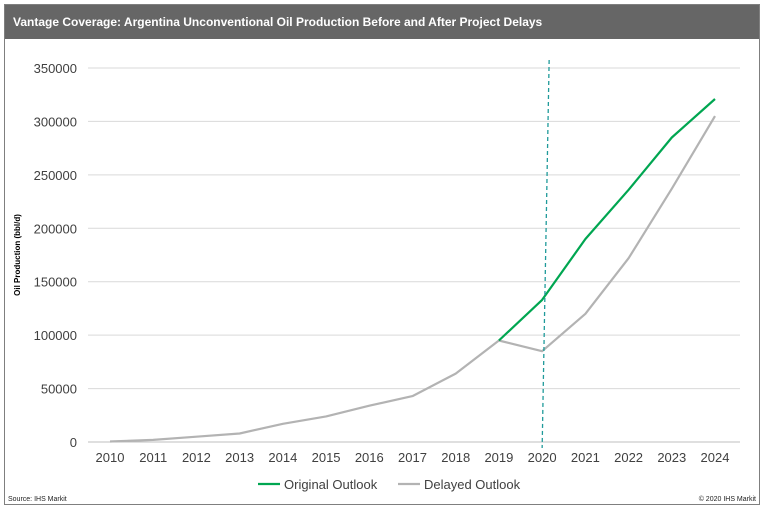  Describe the element at coordinates (110, 457) in the screenshot. I see `x-tick-label: 2010` at that location.